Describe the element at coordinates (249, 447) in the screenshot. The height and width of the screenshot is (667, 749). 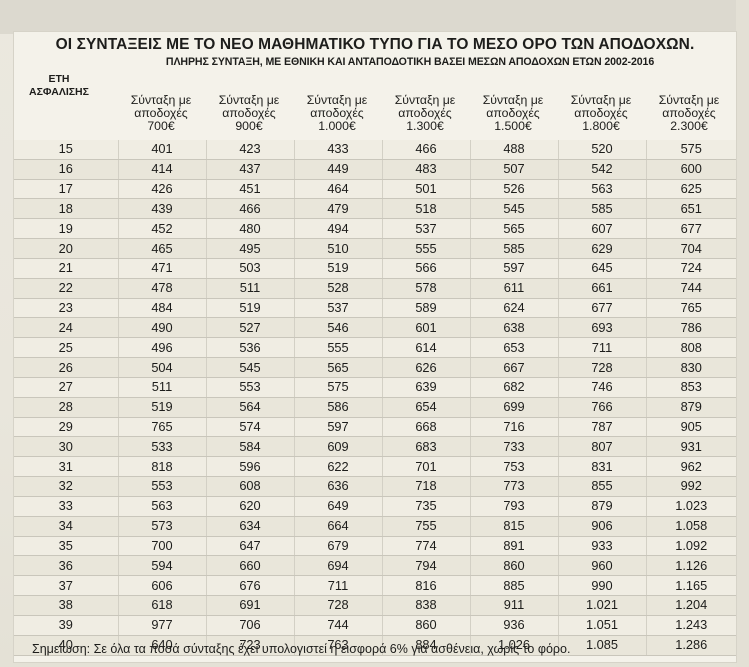
I see `pension-value-cell: 584` at that location.